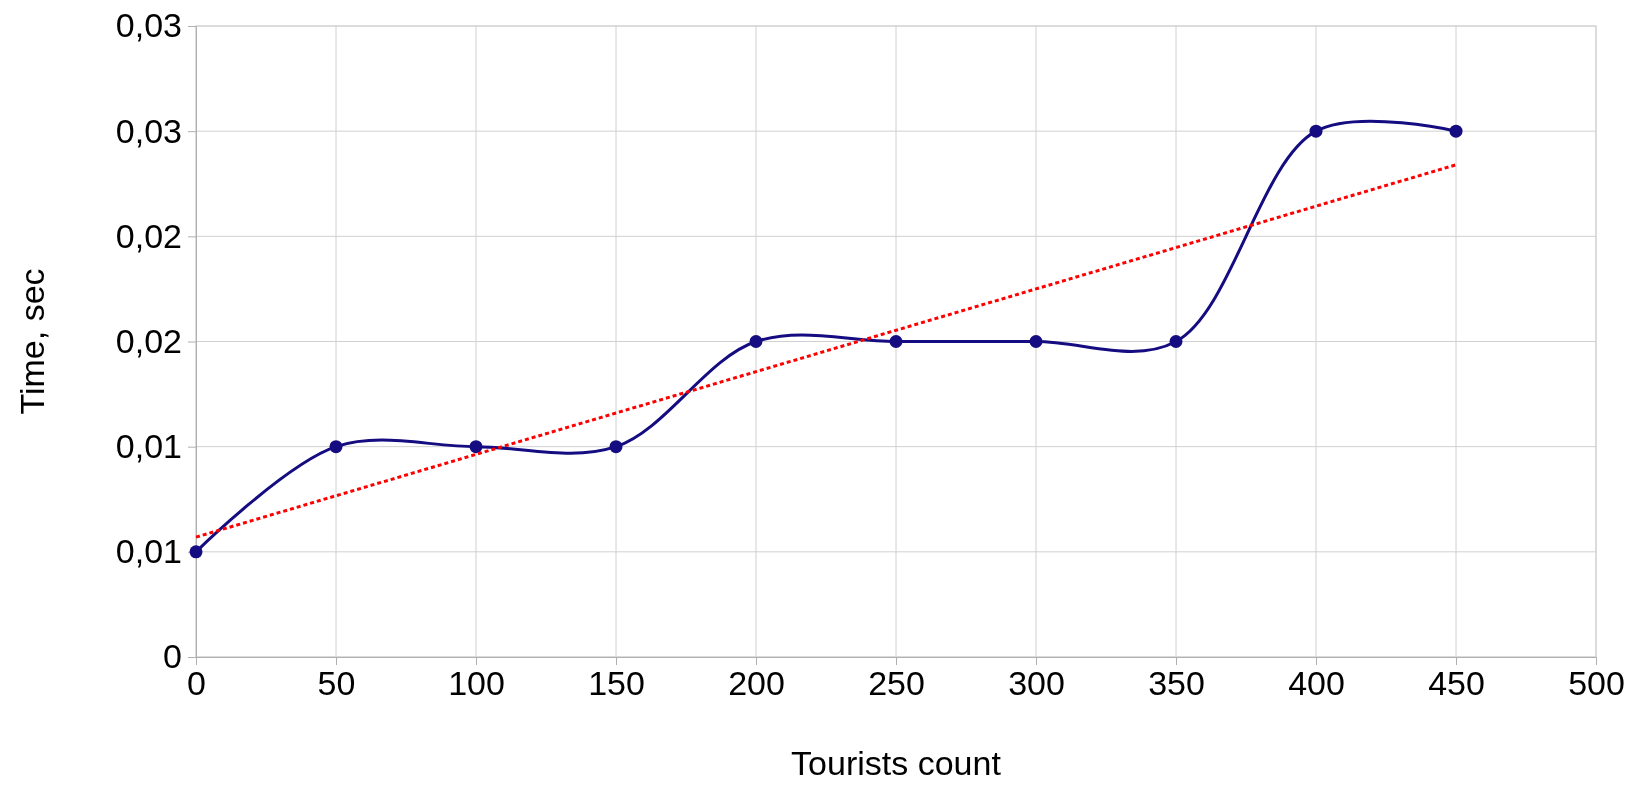 This screenshot has width=1642, height=787. I want to click on x-tick-label: 150, so click(616, 683).